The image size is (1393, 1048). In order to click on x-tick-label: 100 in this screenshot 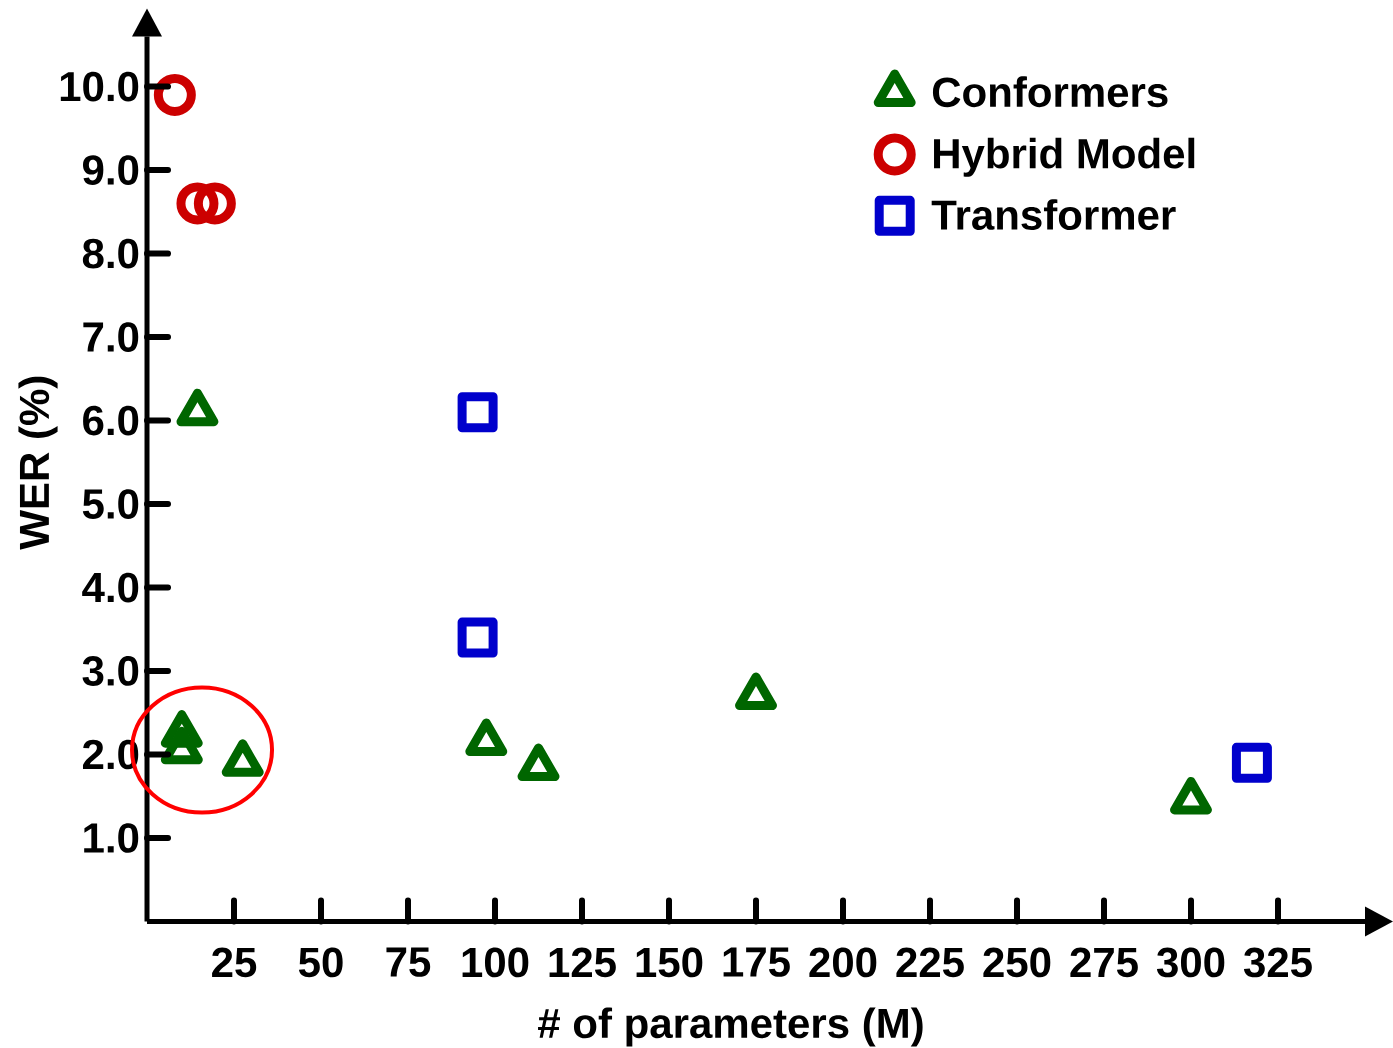, I will do `click(495, 962)`.